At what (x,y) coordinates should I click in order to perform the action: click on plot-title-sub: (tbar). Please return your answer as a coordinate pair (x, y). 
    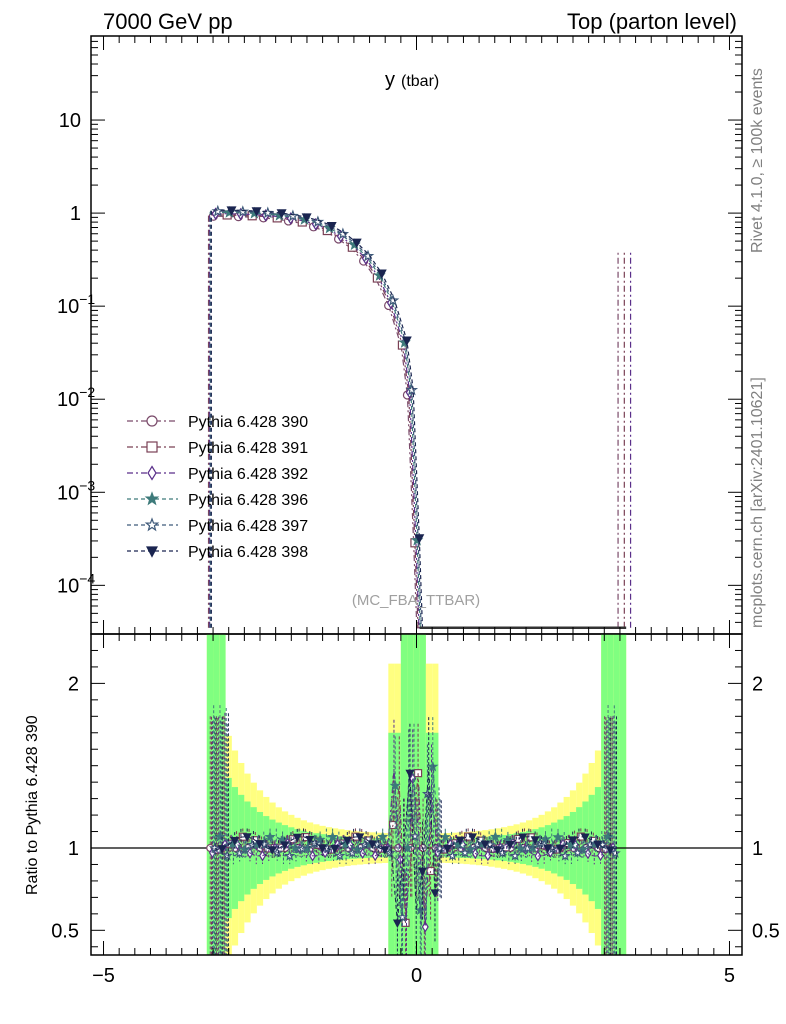
    Looking at the image, I should click on (420, 81).